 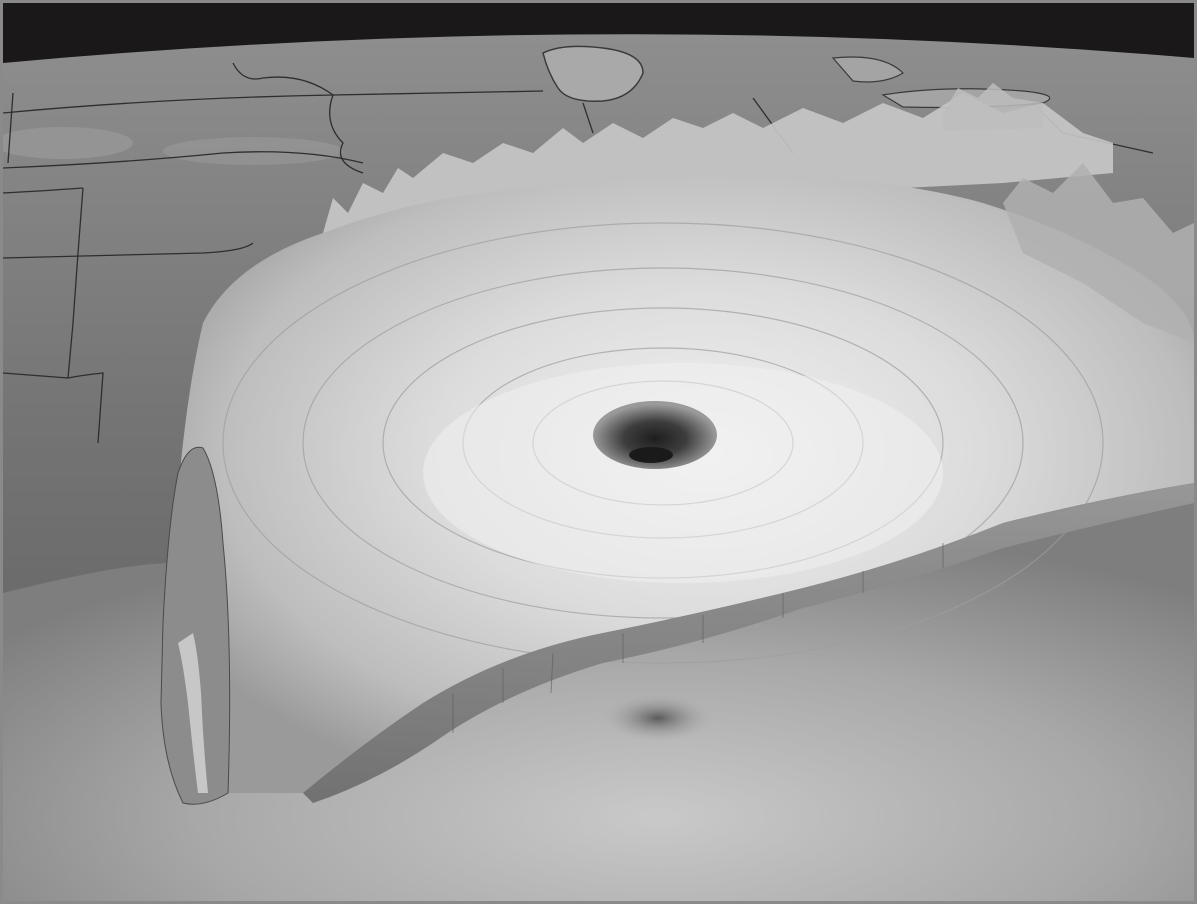 What do you see at coordinates (993, 107) in the screenshot?
I see `distant-cloud-patch` at bounding box center [993, 107].